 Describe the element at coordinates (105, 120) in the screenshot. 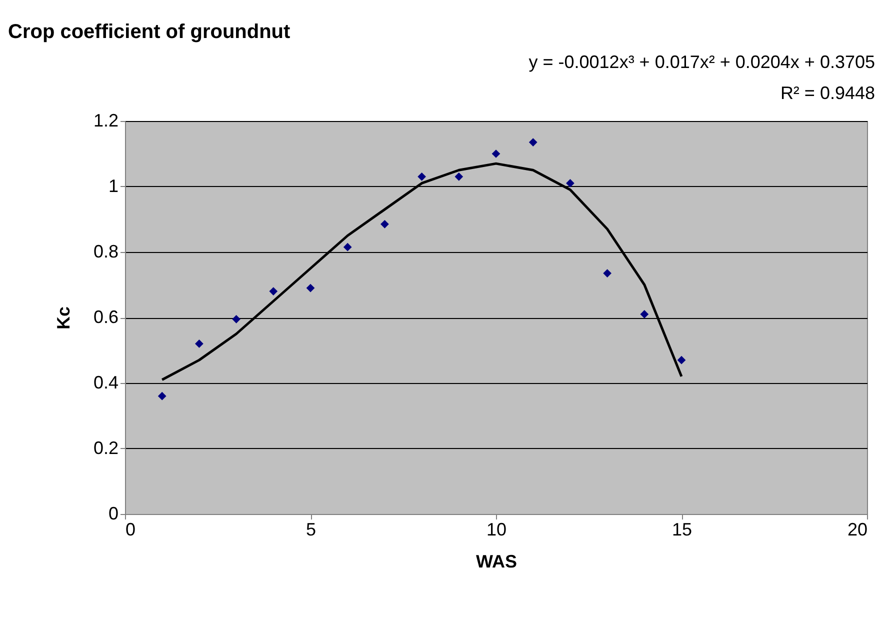

I see `y-tick-label: 1.2` at that location.